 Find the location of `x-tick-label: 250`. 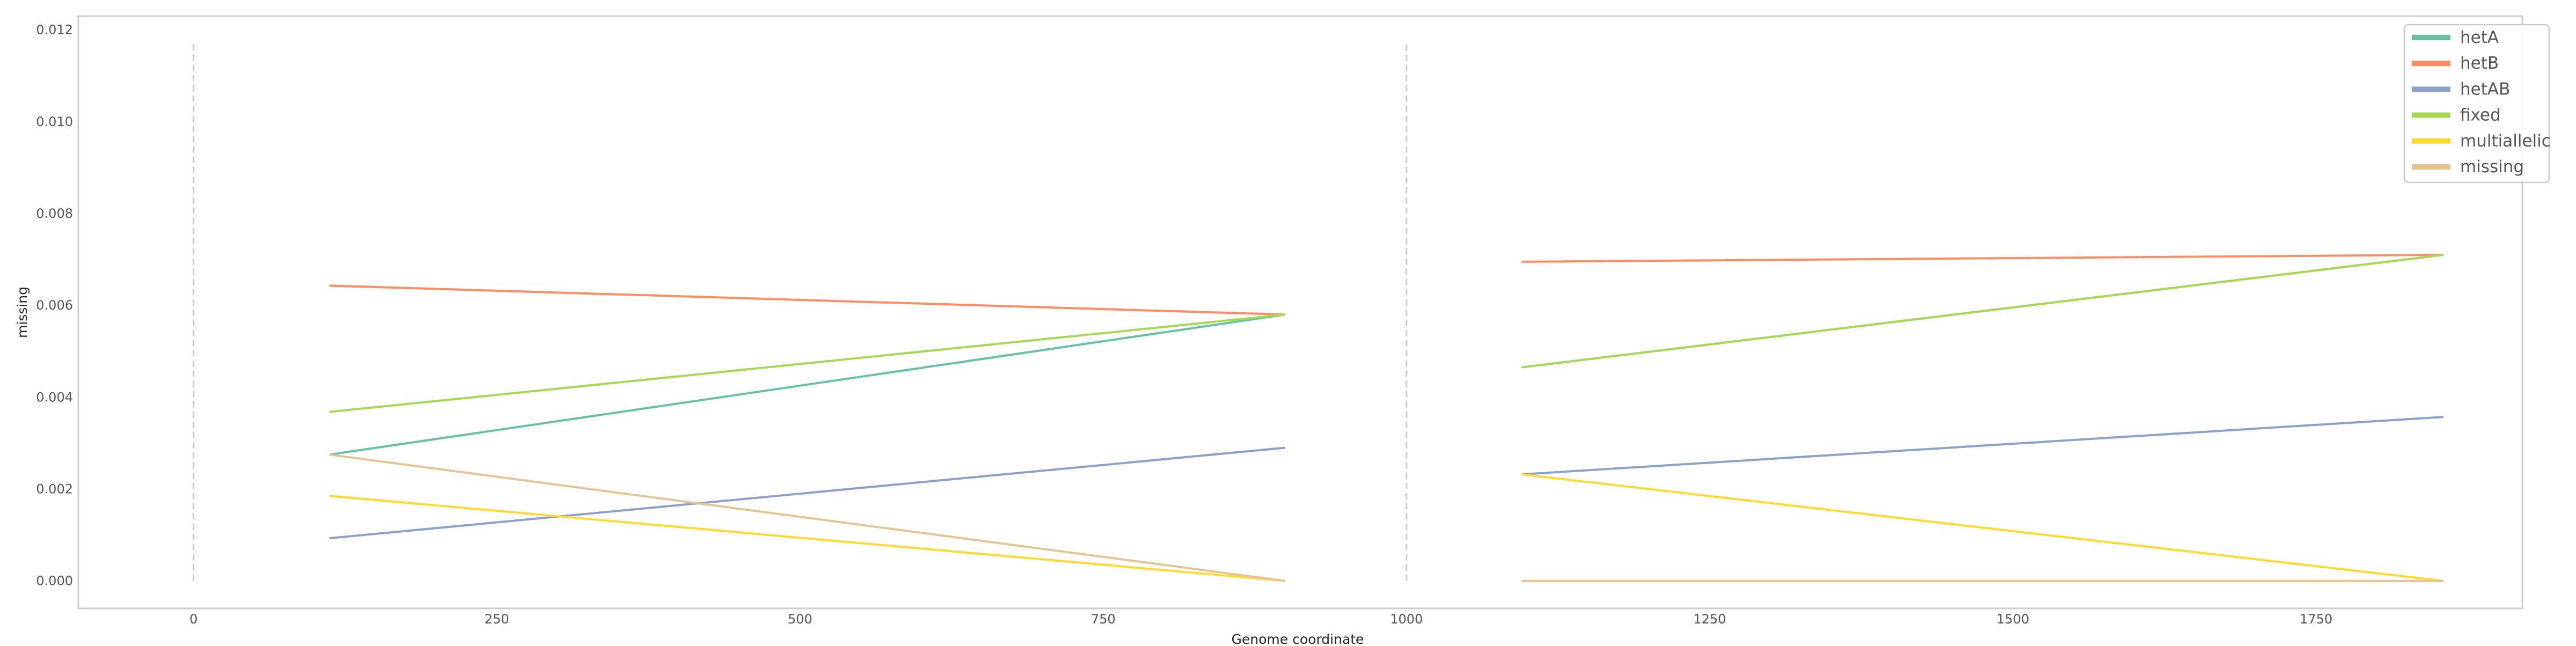

x-tick-label: 250 is located at coordinates (497, 619).